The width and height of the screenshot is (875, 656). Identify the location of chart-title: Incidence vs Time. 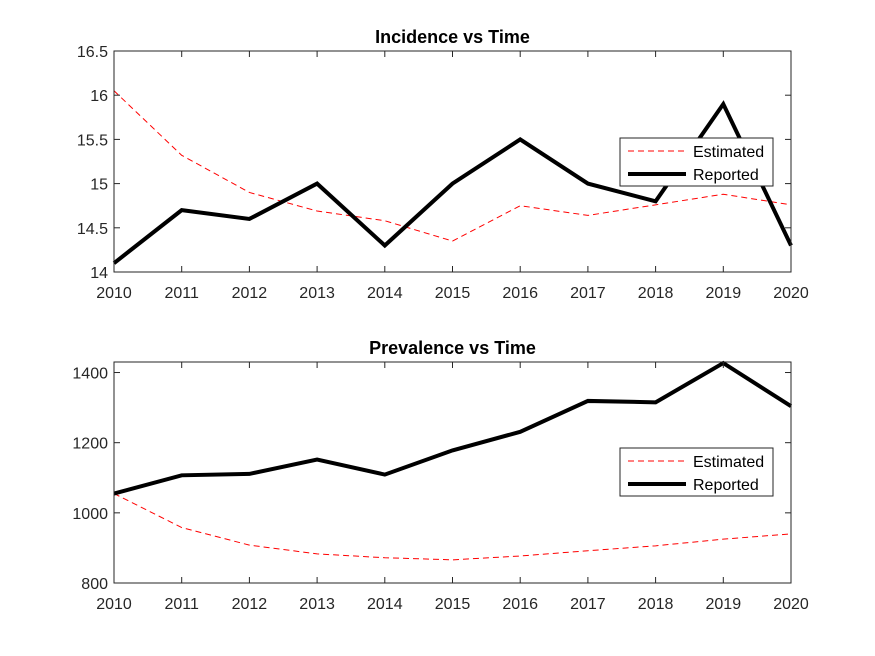
(452, 37).